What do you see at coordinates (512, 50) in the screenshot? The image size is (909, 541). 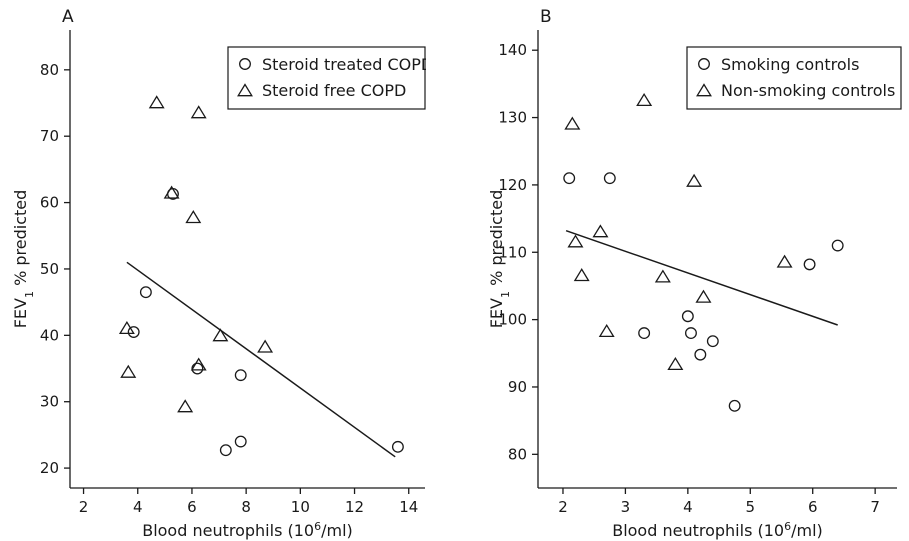 I see `y-tick-label: 140` at bounding box center [512, 50].